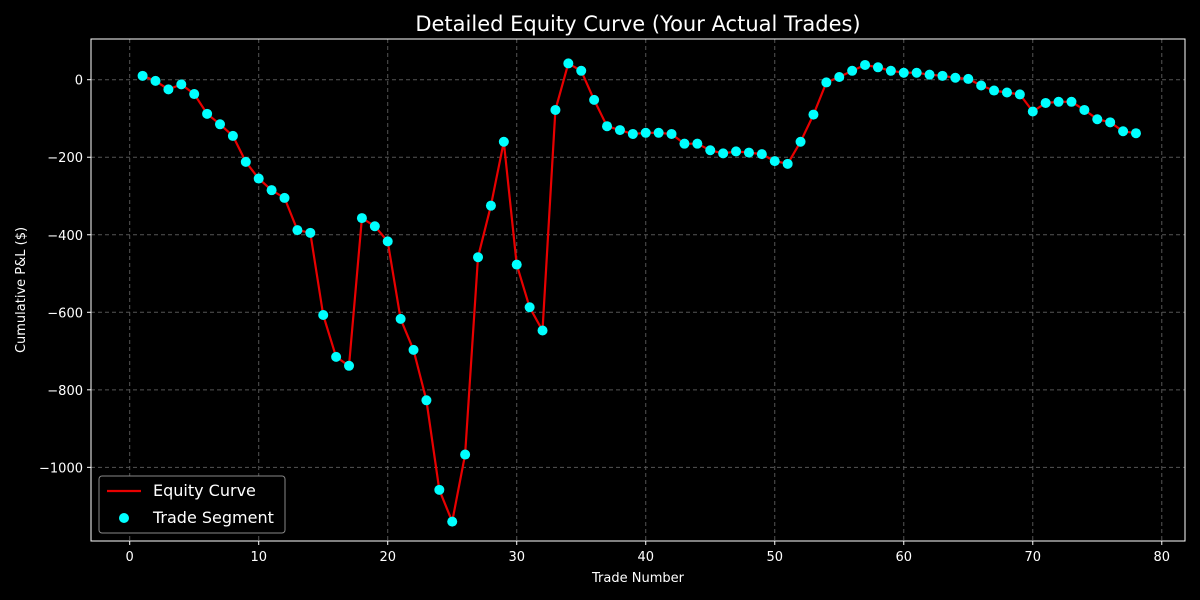  Describe the element at coordinates (1032, 557) in the screenshot. I see `x-tick-label: 70` at that location.